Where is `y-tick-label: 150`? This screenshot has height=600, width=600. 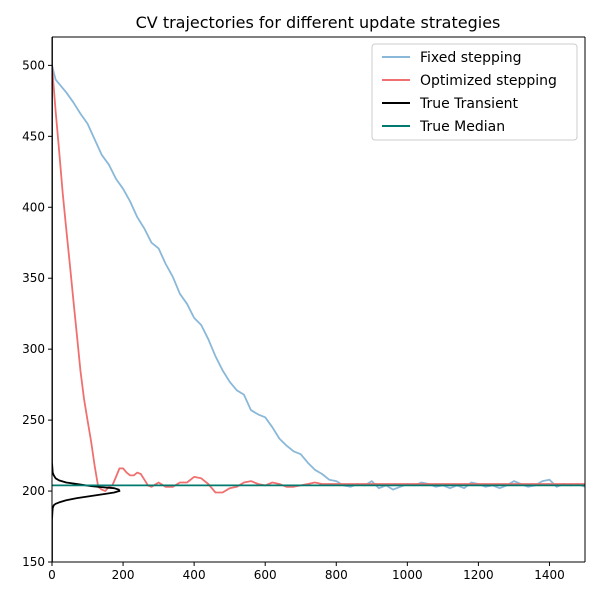 y-tick-label: 150 is located at coordinates (33, 562).